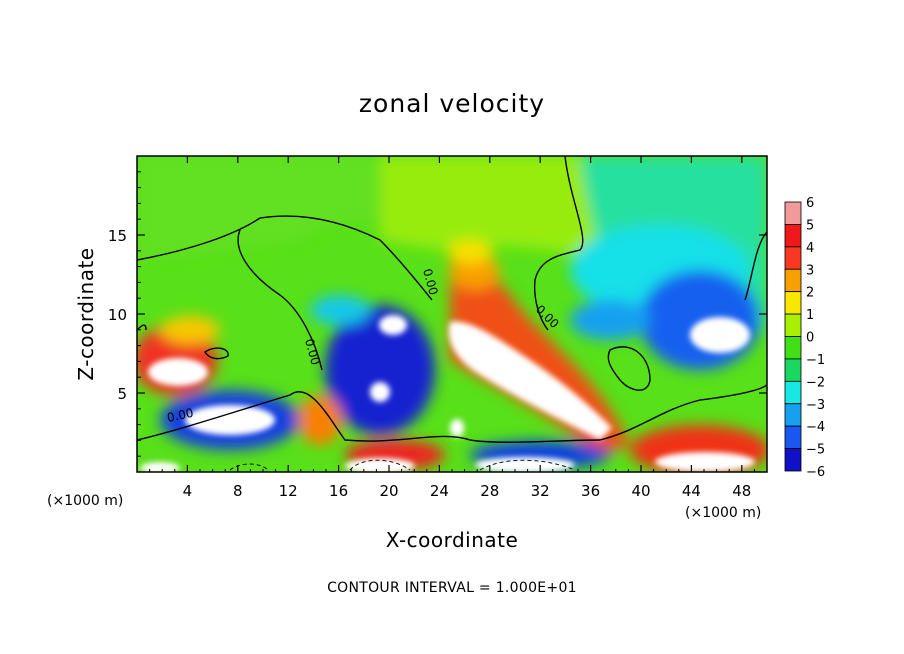 The height and width of the screenshot is (654, 904). I want to click on y-tick-label: 10, so click(117, 315).